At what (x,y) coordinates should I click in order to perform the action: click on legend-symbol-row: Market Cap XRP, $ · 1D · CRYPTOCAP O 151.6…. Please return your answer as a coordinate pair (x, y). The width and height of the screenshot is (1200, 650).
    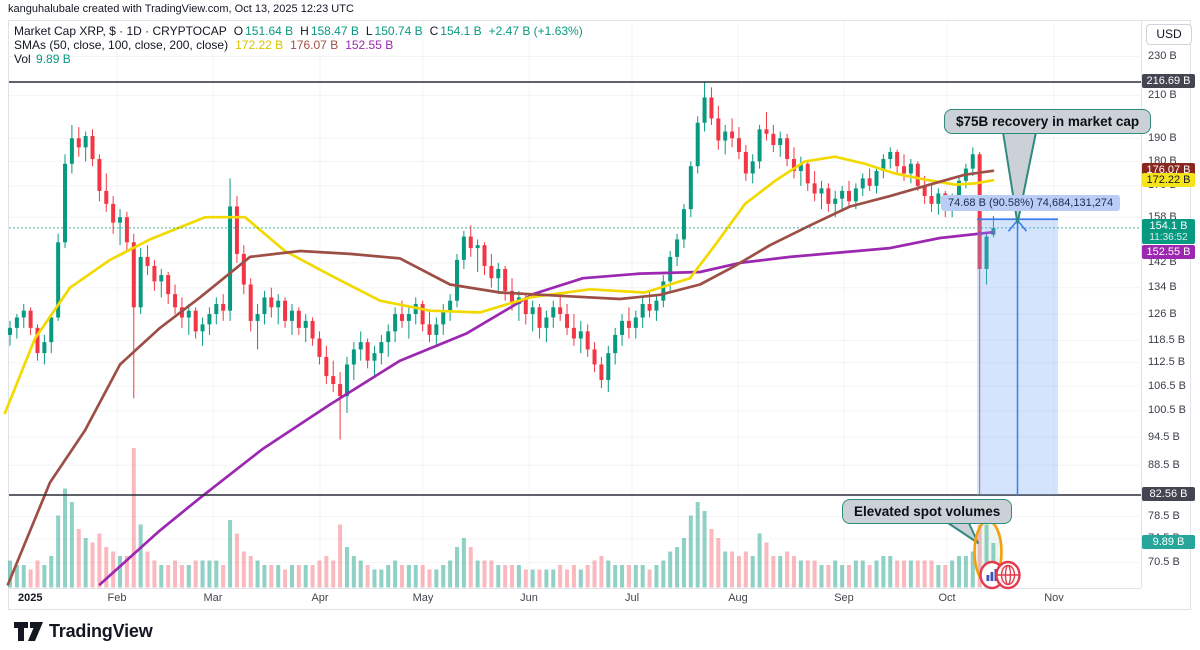
    Looking at the image, I should click on (298, 31).